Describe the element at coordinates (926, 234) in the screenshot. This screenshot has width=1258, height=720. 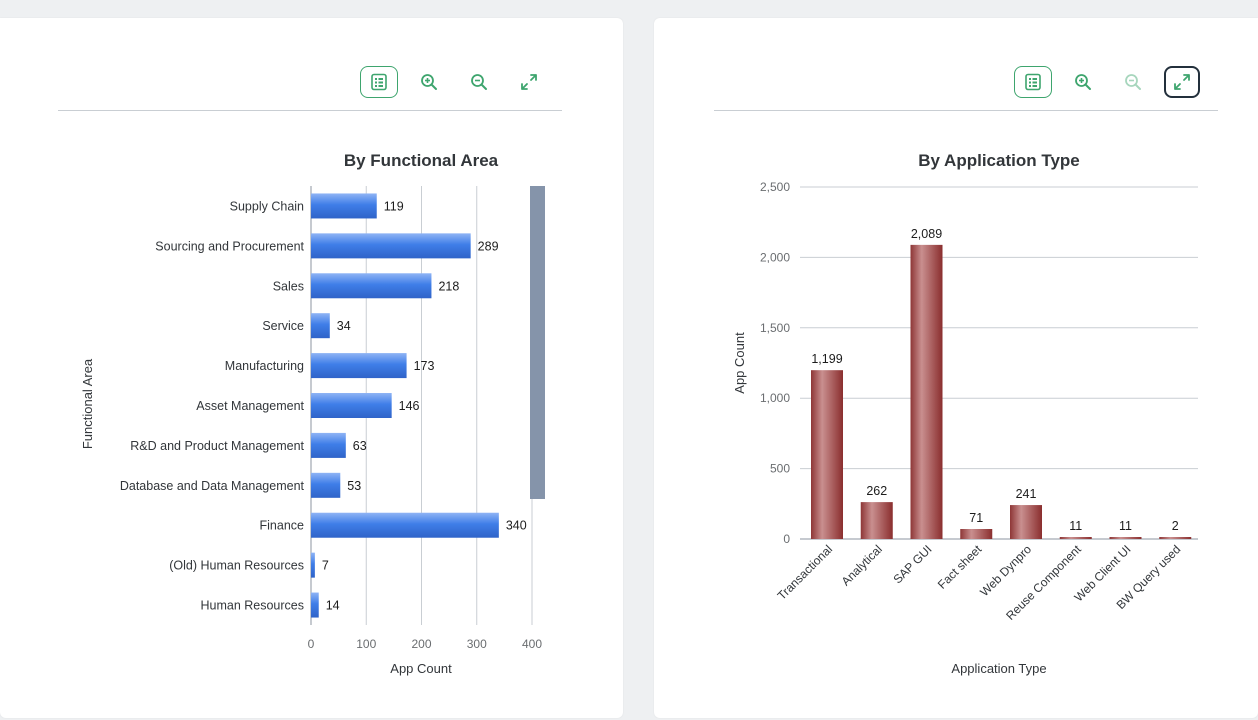
I see `right-data-label: 2,089` at that location.